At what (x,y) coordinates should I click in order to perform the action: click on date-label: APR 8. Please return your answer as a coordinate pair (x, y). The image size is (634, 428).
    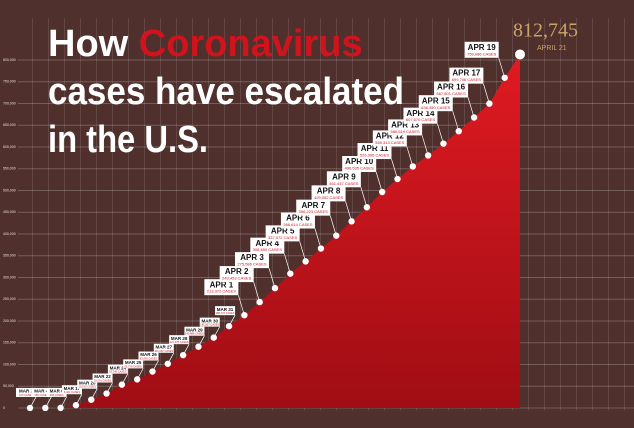
    Looking at the image, I should click on (329, 190).